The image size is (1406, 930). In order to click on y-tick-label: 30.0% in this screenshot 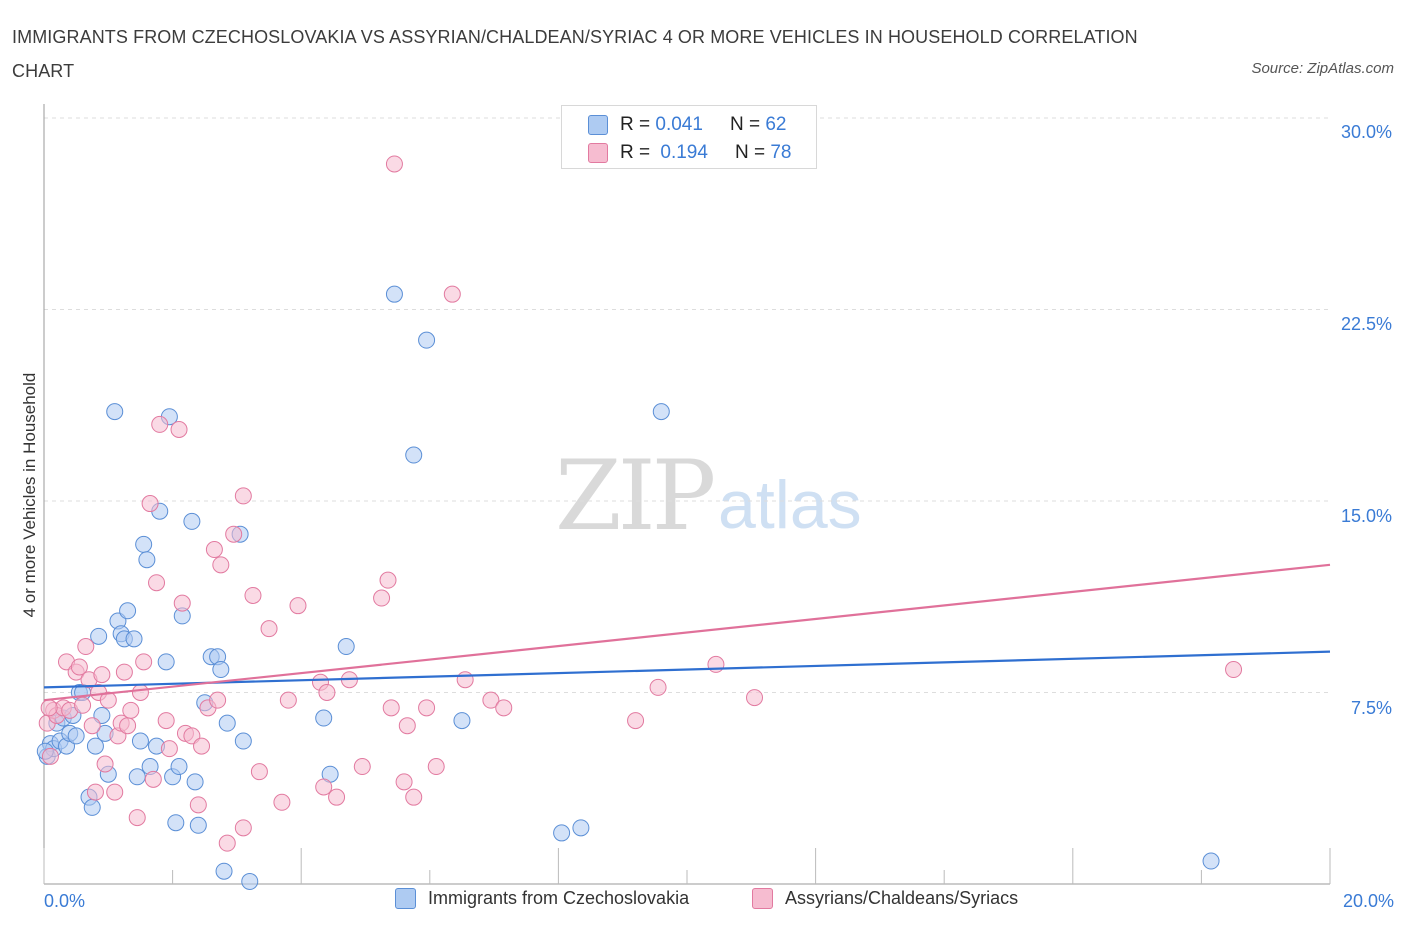, I will do `click(1366, 132)`.